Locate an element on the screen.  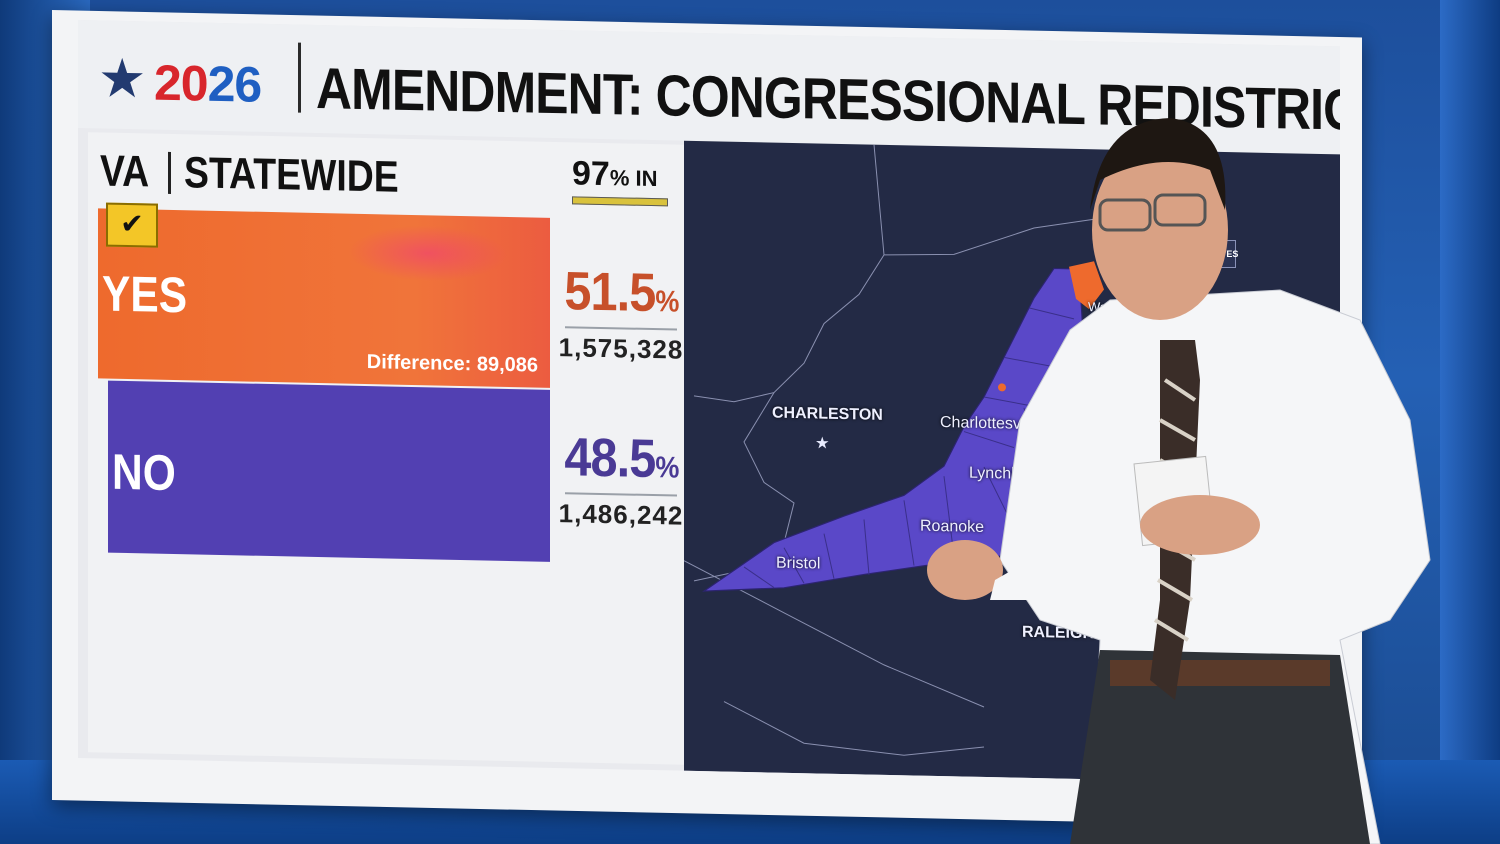
highlight-glow is located at coordinates (428, 253).